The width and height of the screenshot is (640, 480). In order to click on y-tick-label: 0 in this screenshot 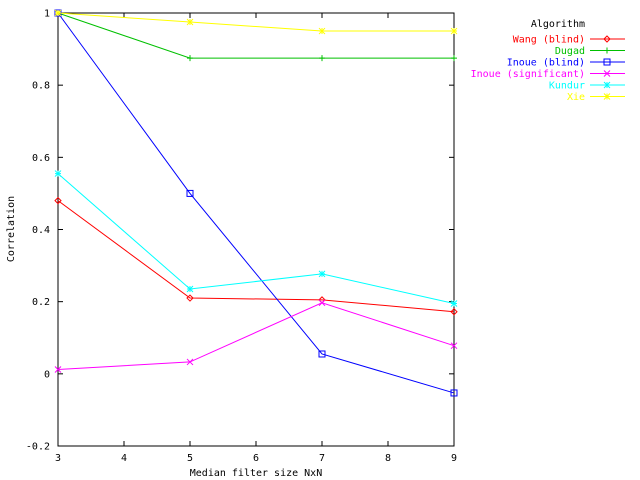, I will do `click(47, 374)`.